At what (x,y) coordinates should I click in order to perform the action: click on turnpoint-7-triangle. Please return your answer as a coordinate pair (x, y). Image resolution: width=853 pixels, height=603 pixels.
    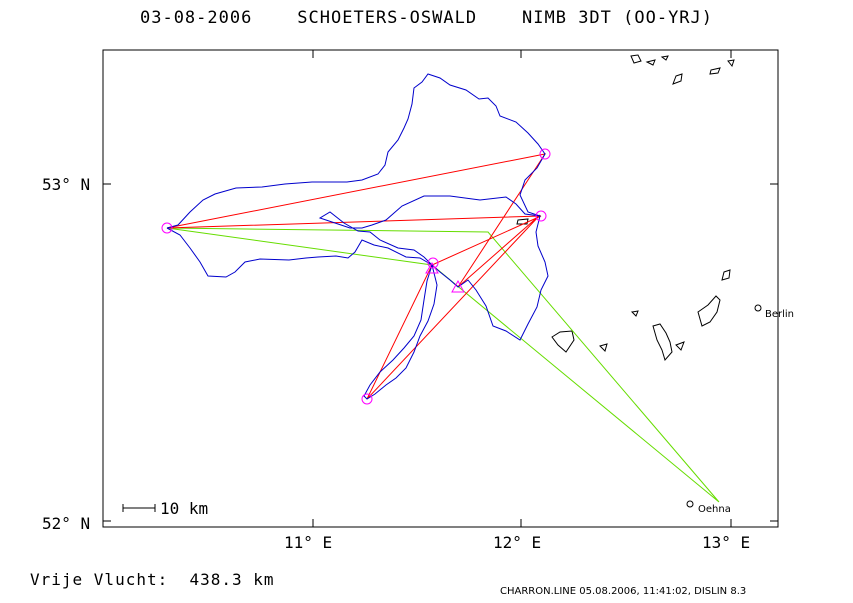
    Looking at the image, I should click on (432, 268).